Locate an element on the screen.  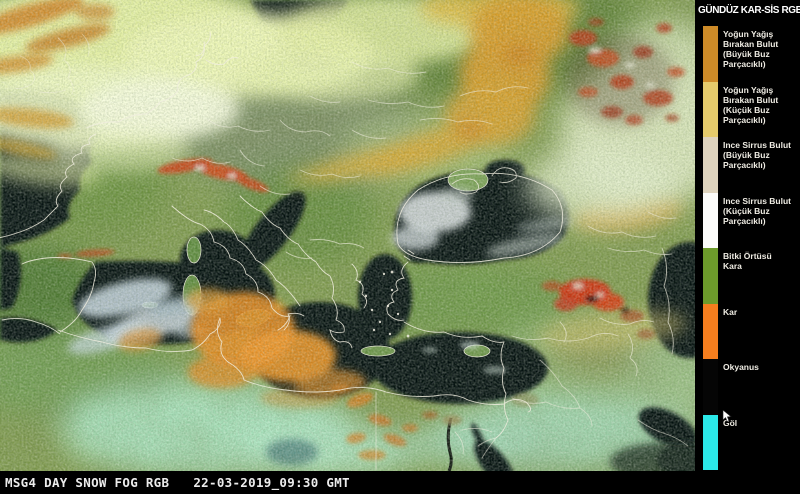
legend-item-label: Ince Sirrus Bulut (Büyük Buz Parçacıklı) is located at coordinates (757, 155).